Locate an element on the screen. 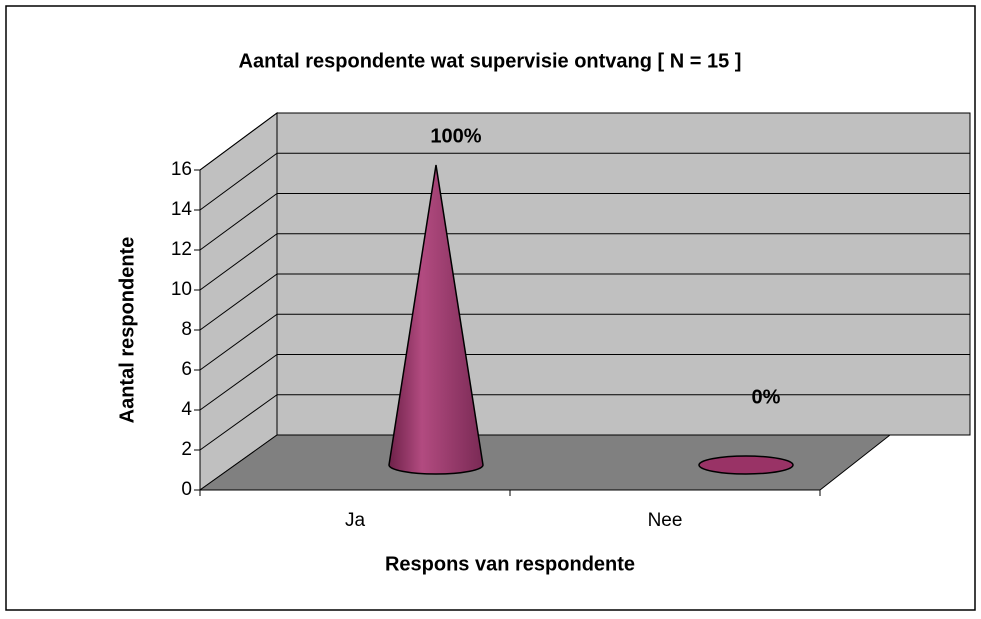  y-tick-label: 2 is located at coordinates (186, 449).